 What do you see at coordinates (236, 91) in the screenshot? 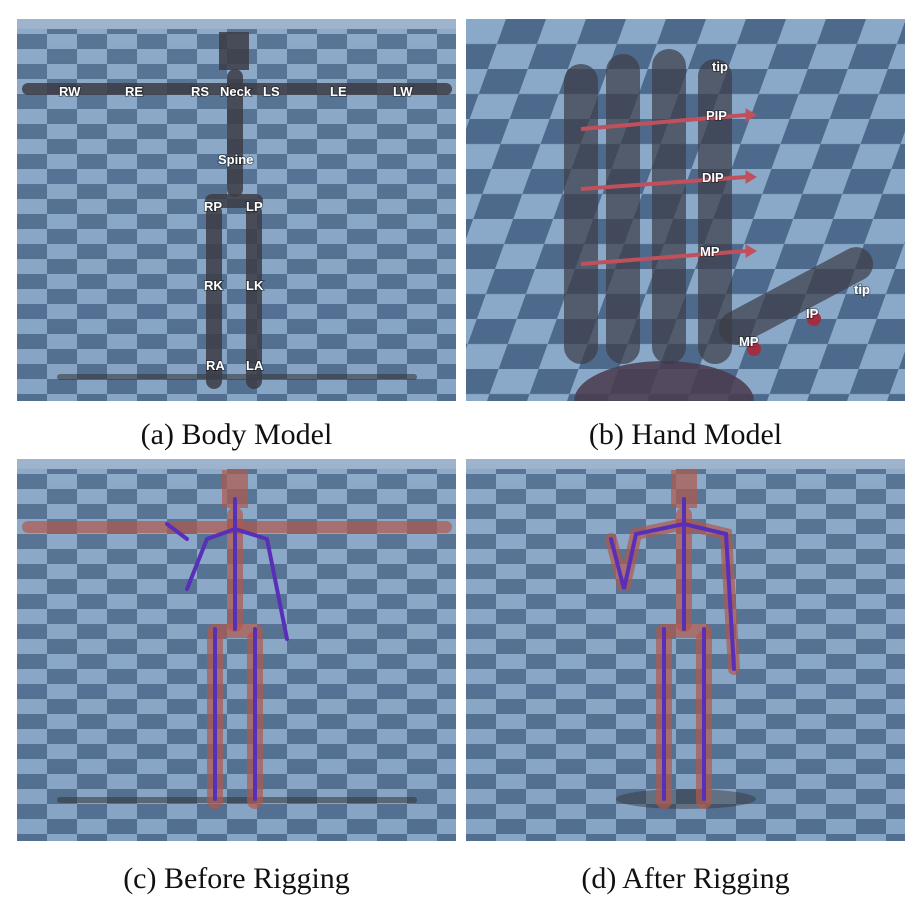
I see `joint-label-neck: Neck` at bounding box center [236, 91].